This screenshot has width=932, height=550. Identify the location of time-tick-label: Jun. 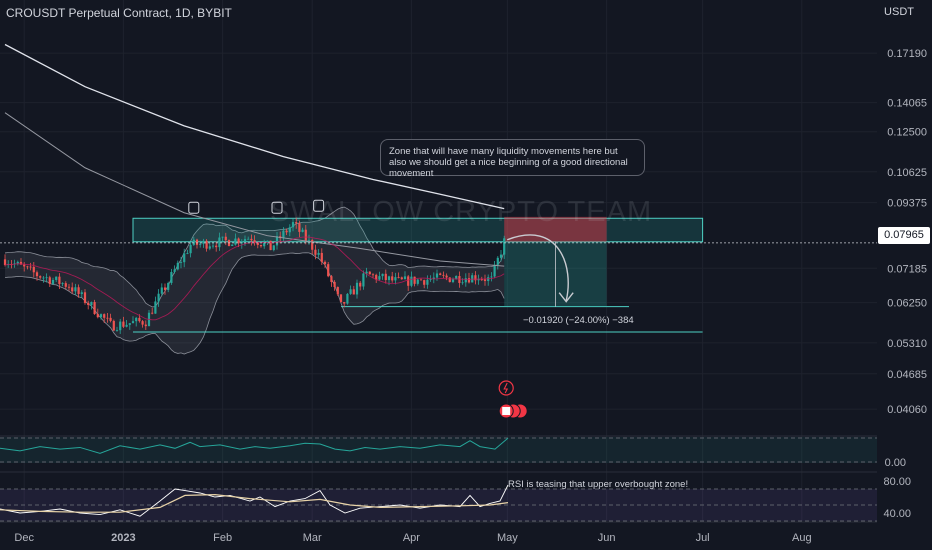
(607, 538).